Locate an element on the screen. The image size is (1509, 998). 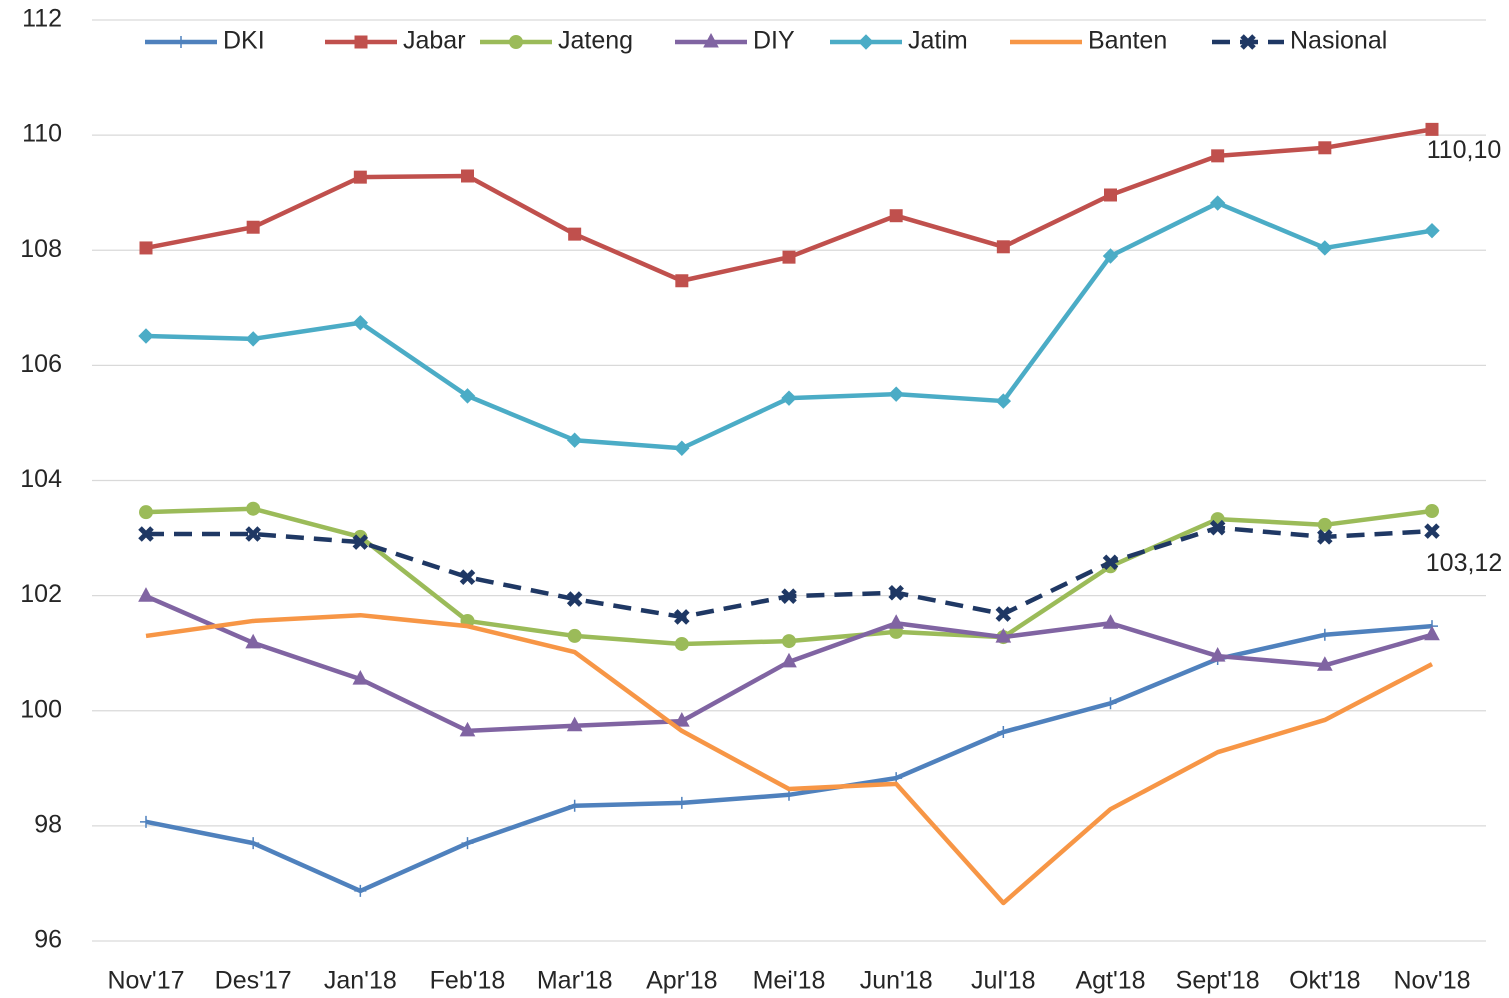
x-tick-label: Jul'18 is located at coordinates (1003, 981).